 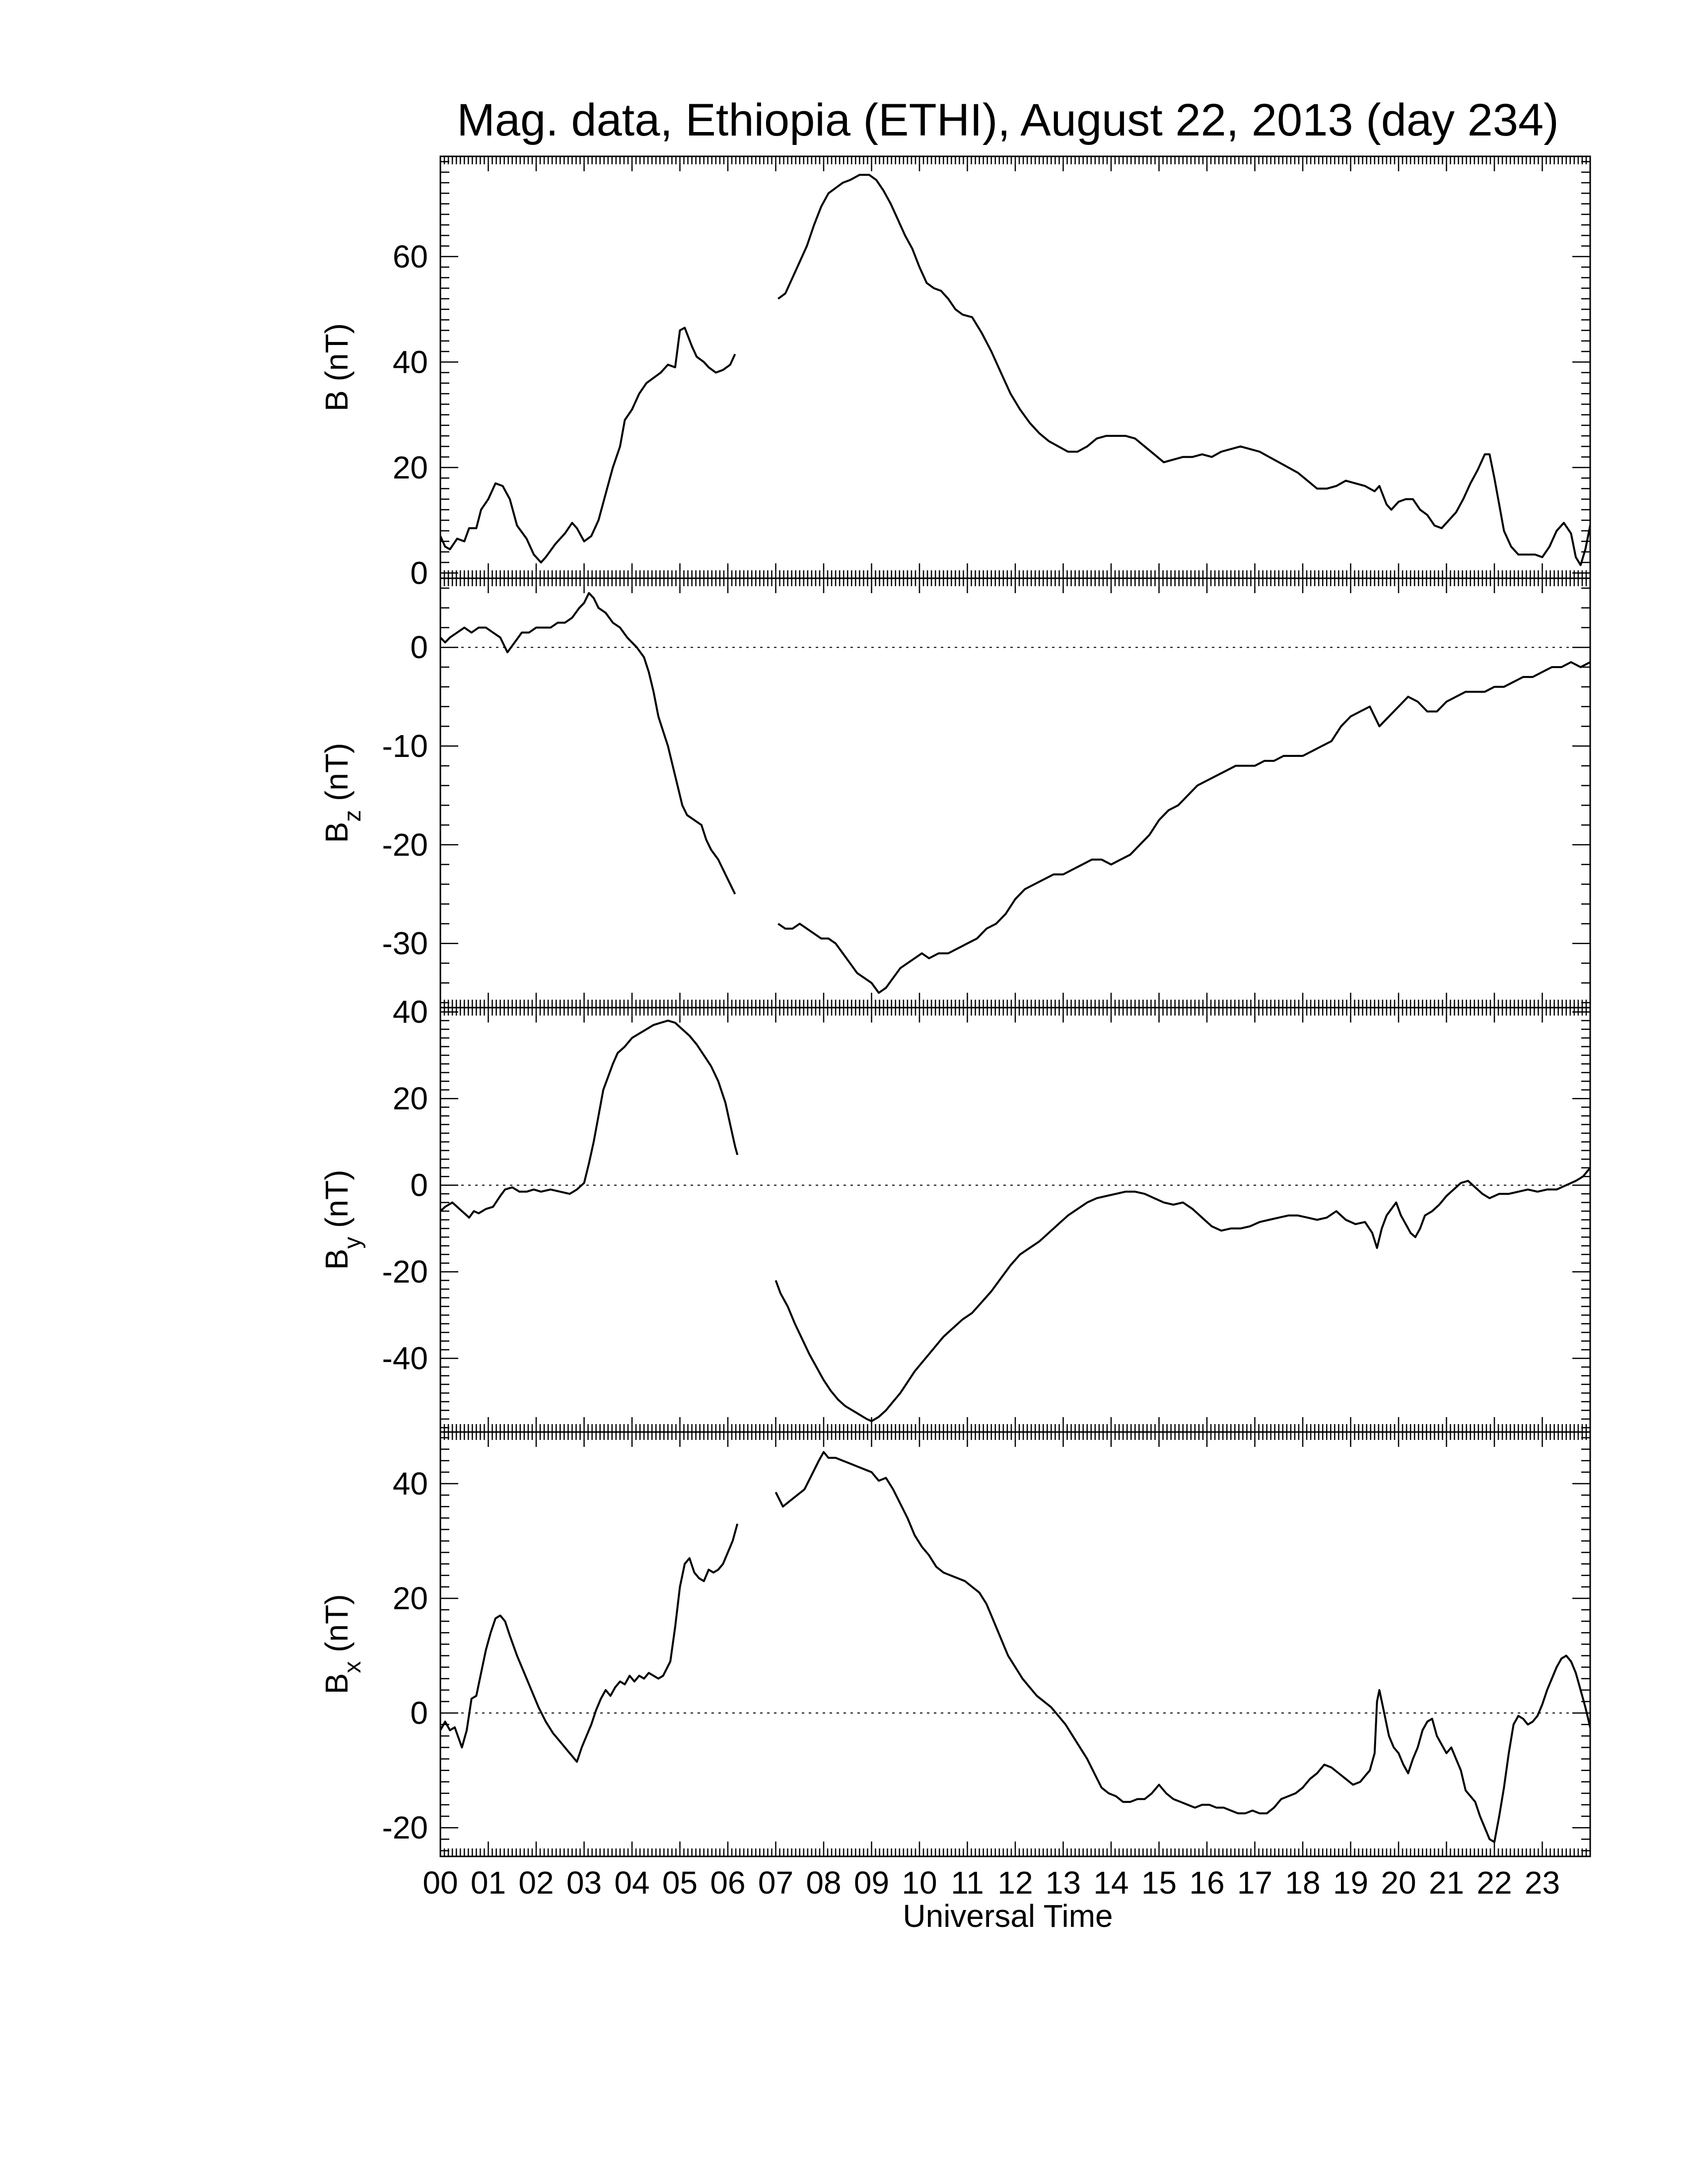 I want to click on x-tick-label: 12, so click(x=1015, y=1883).